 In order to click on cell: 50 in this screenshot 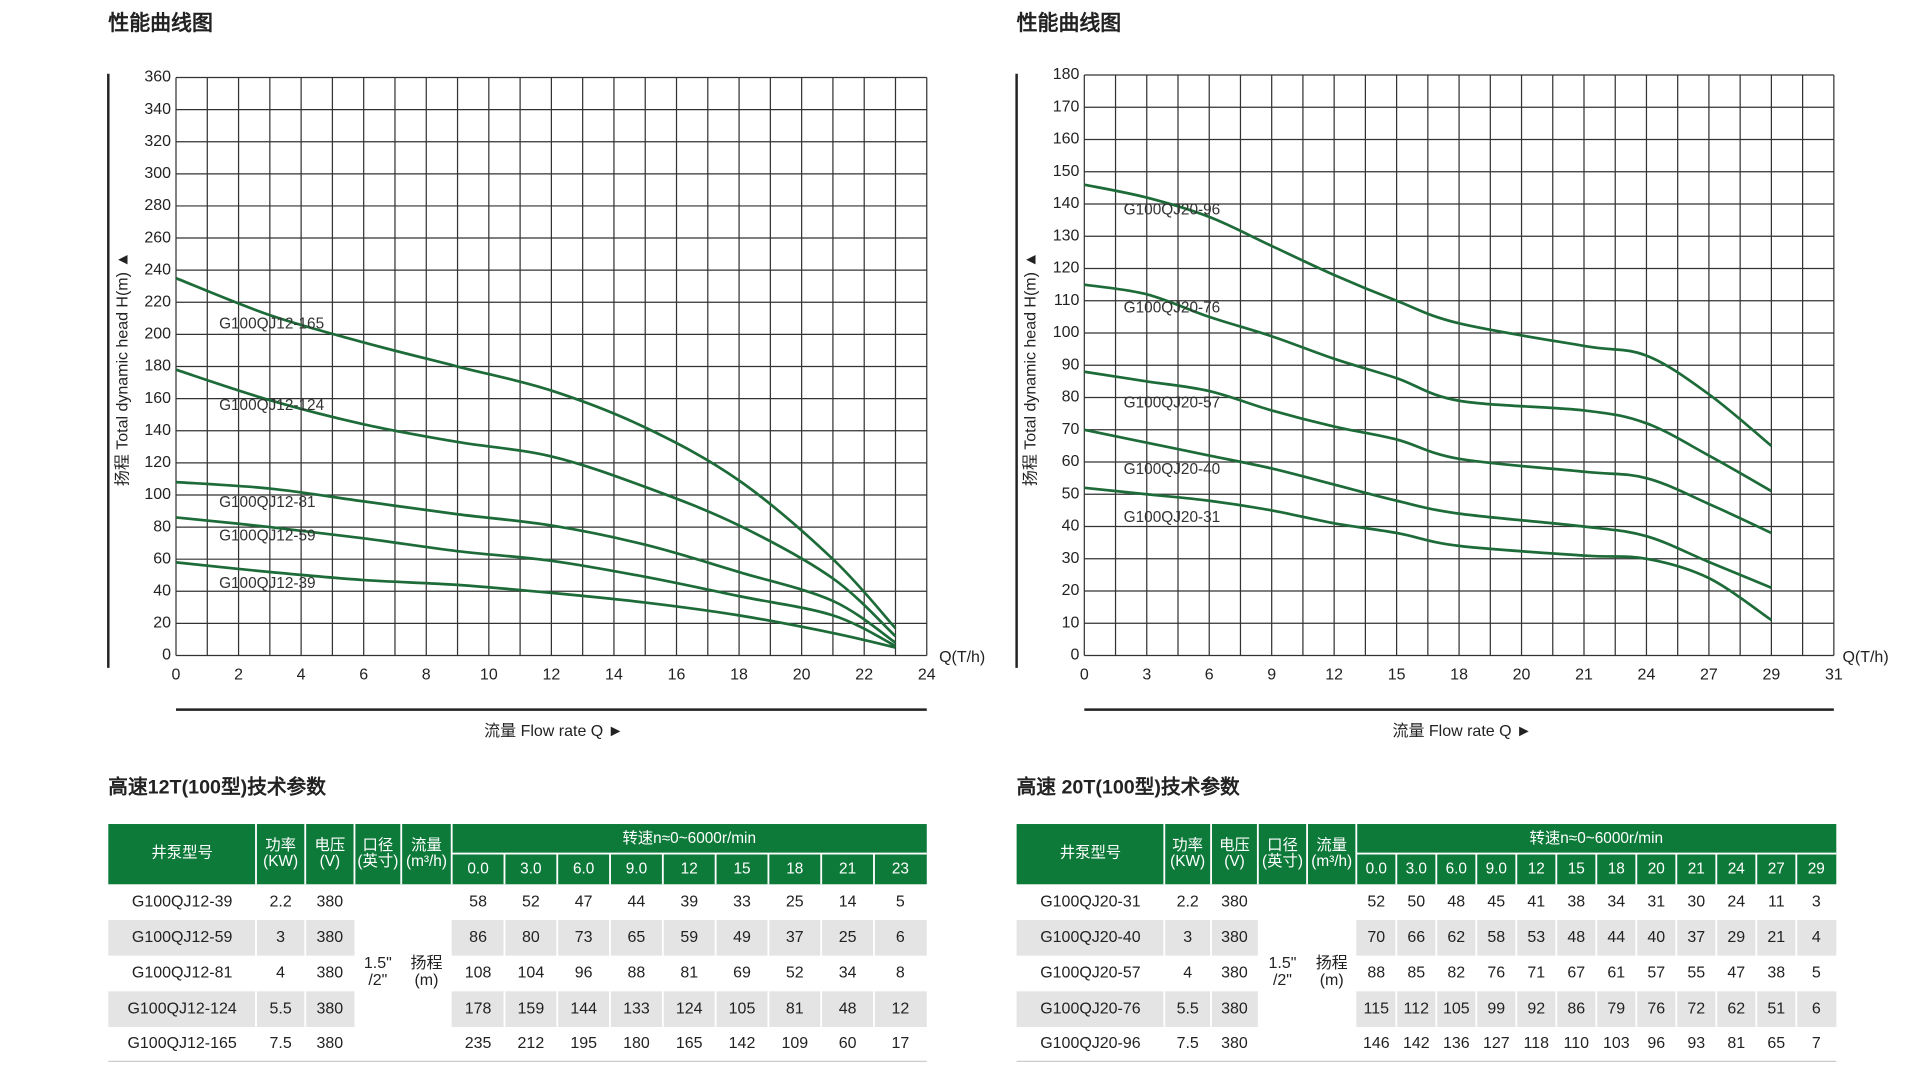, I will do `click(1416, 901)`.